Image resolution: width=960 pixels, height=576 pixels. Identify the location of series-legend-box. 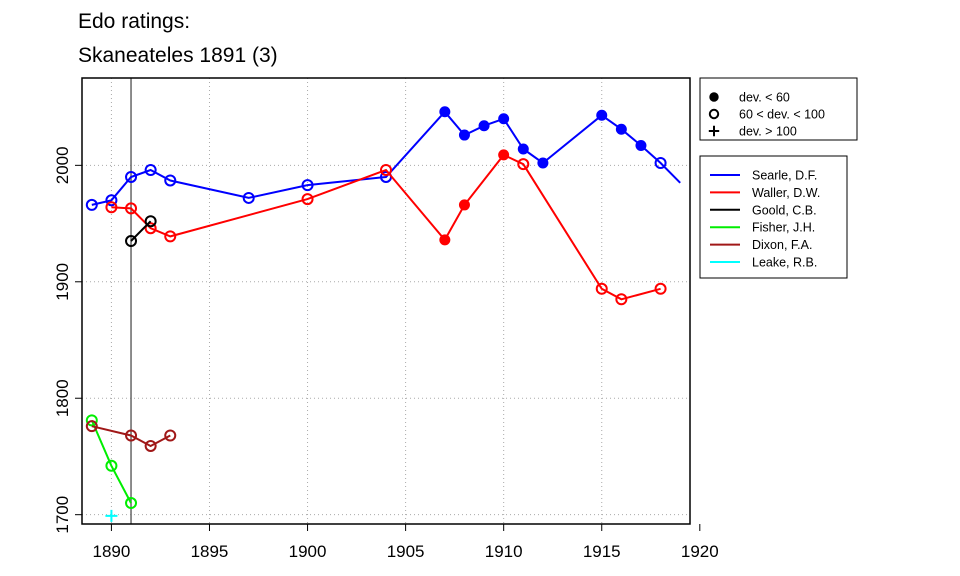
(773, 217).